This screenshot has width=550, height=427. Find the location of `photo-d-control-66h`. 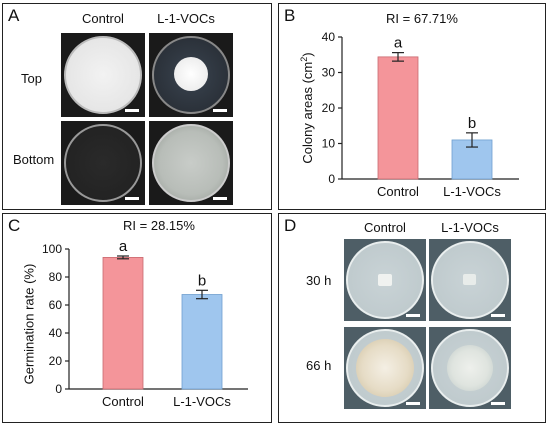

photo-d-control-66h is located at coordinates (385, 368).